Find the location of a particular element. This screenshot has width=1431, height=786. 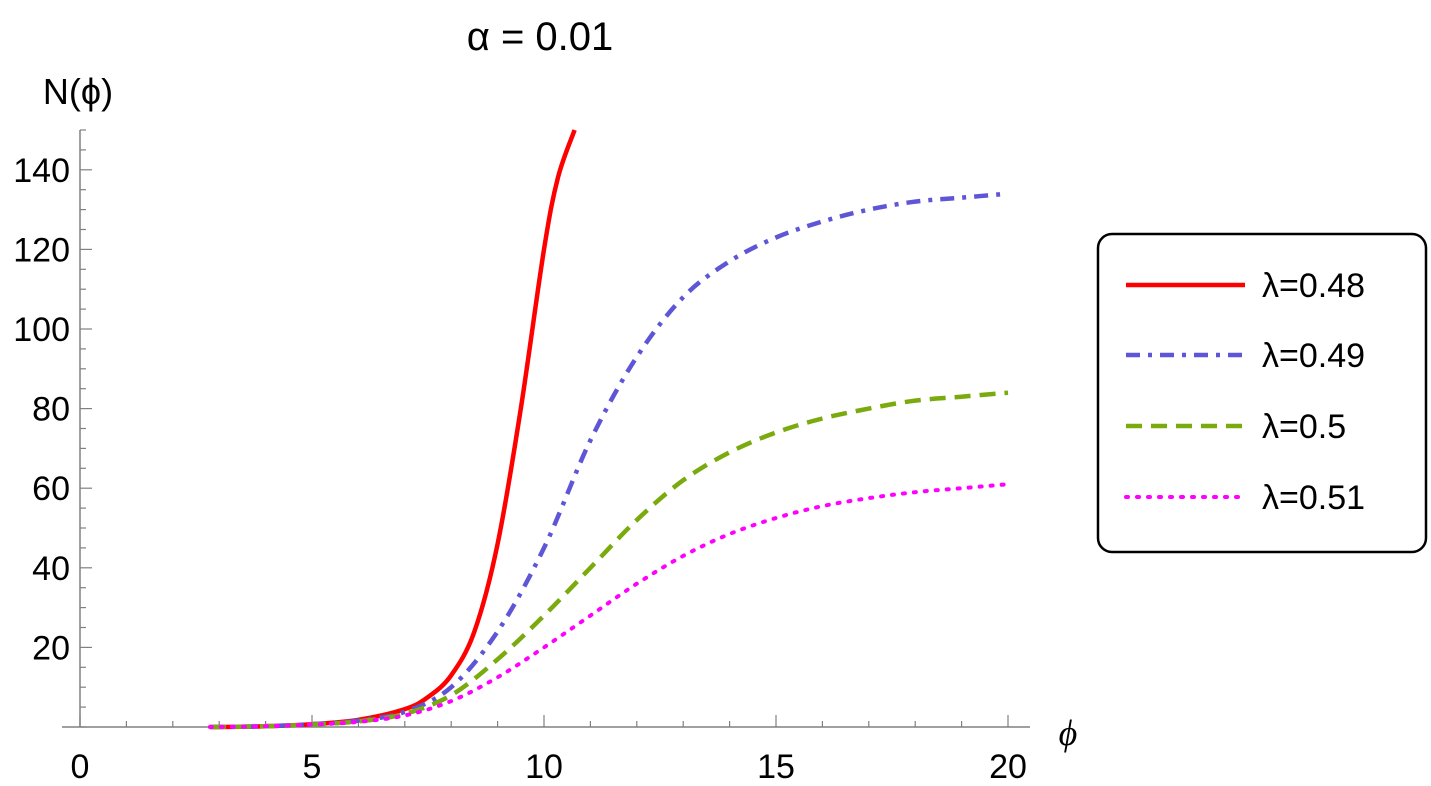

y-tick-label: 120 is located at coordinates (41, 250).